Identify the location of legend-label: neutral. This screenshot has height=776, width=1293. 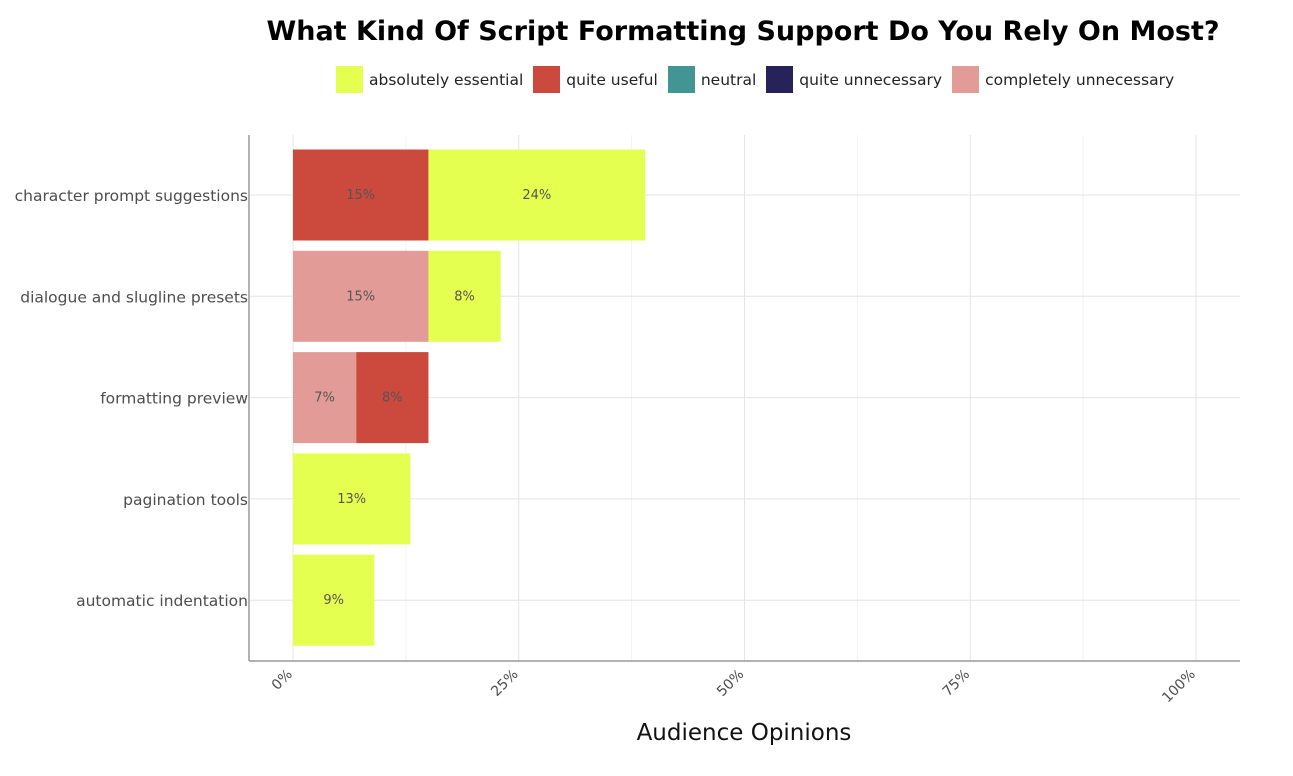
(728, 79).